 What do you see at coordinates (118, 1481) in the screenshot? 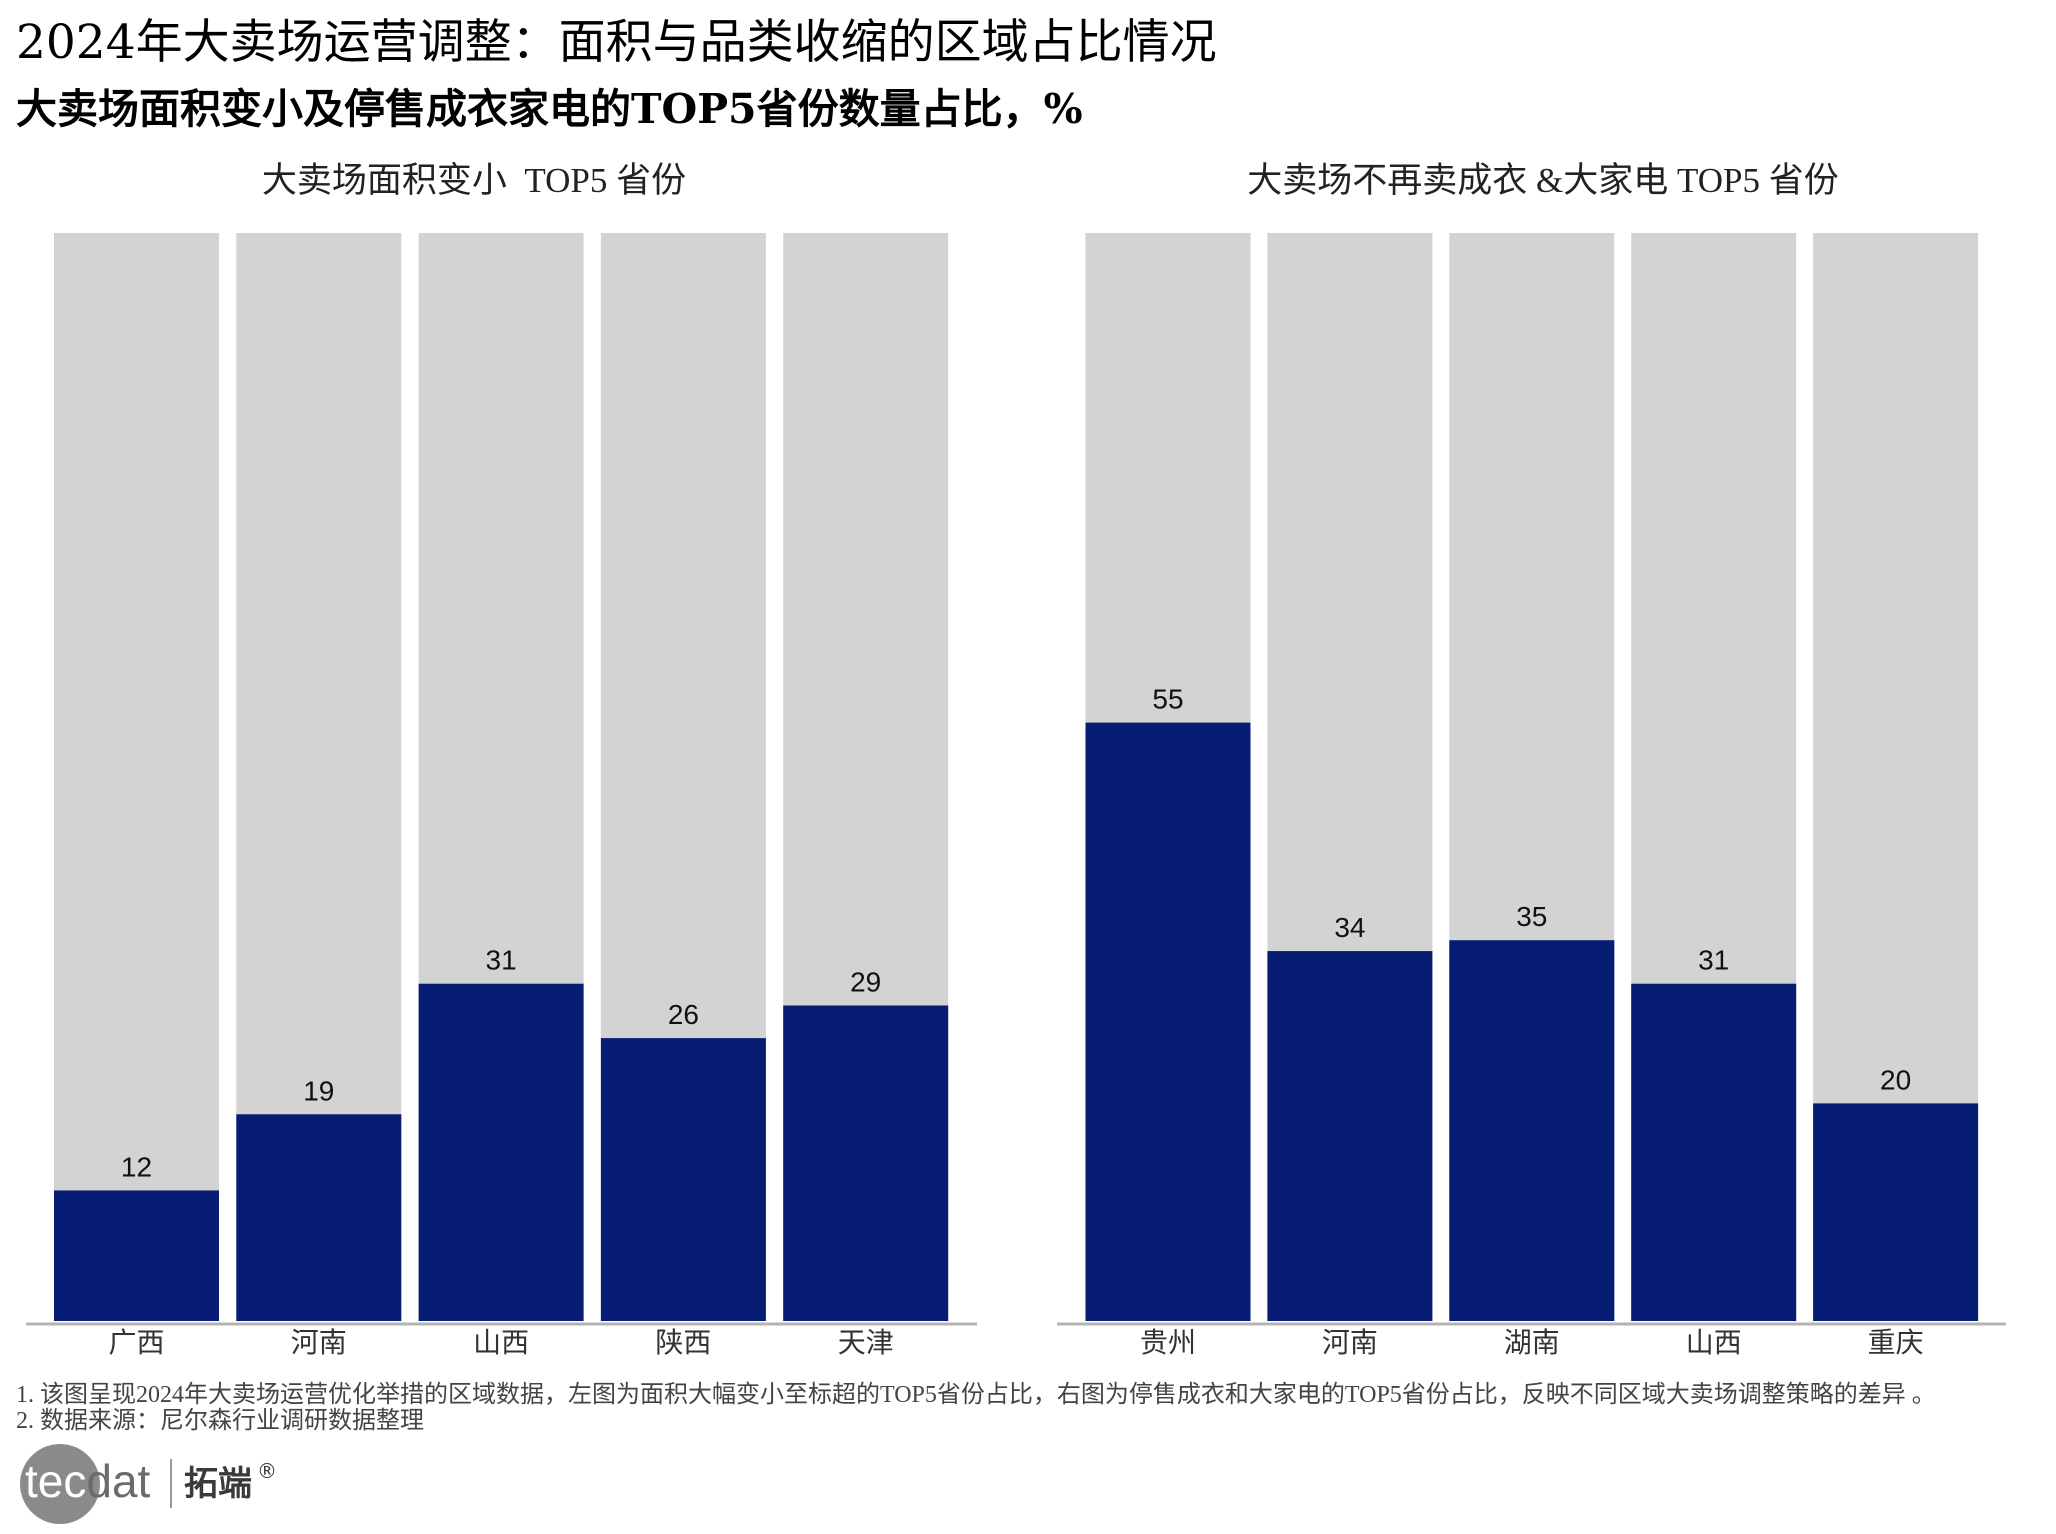
I see `logo-text-dat: dat` at bounding box center [118, 1481].